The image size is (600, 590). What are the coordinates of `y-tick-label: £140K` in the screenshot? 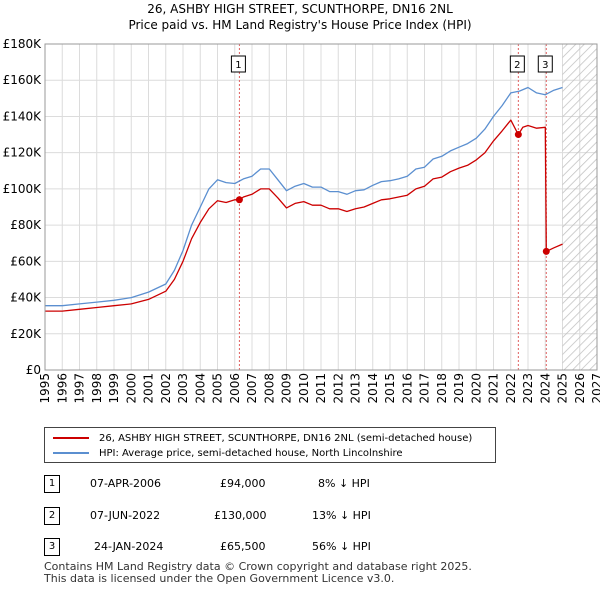 It's located at (23, 116).